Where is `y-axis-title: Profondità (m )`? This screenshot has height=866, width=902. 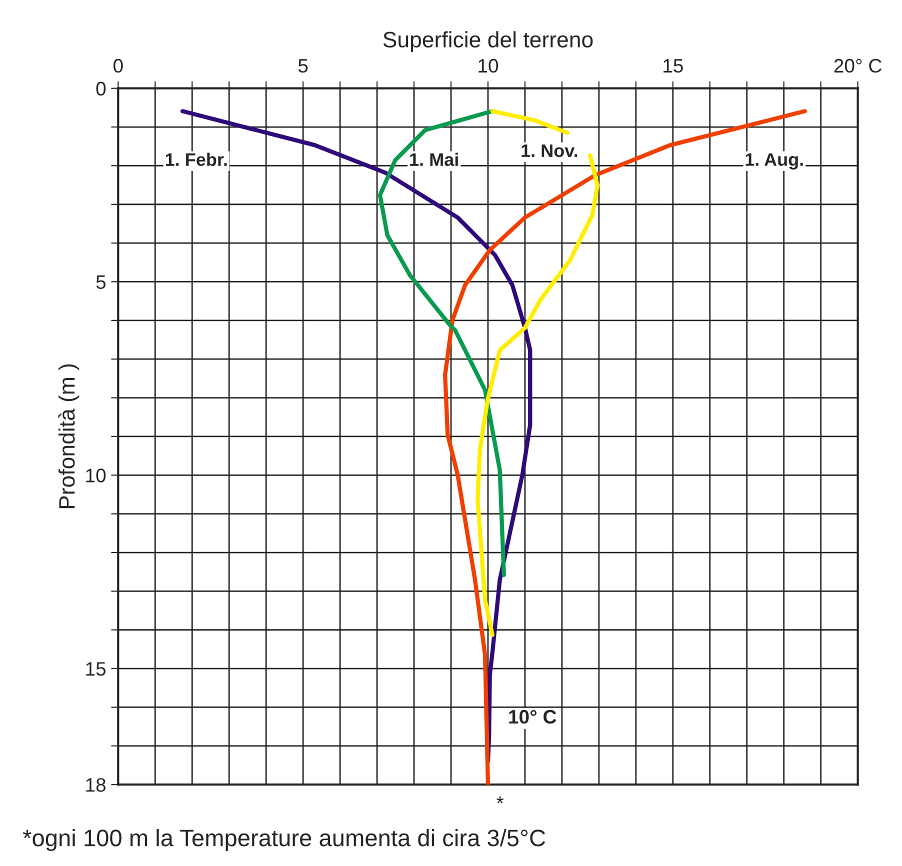
y-axis-title: Profondità (m ) is located at coordinates (69, 436).